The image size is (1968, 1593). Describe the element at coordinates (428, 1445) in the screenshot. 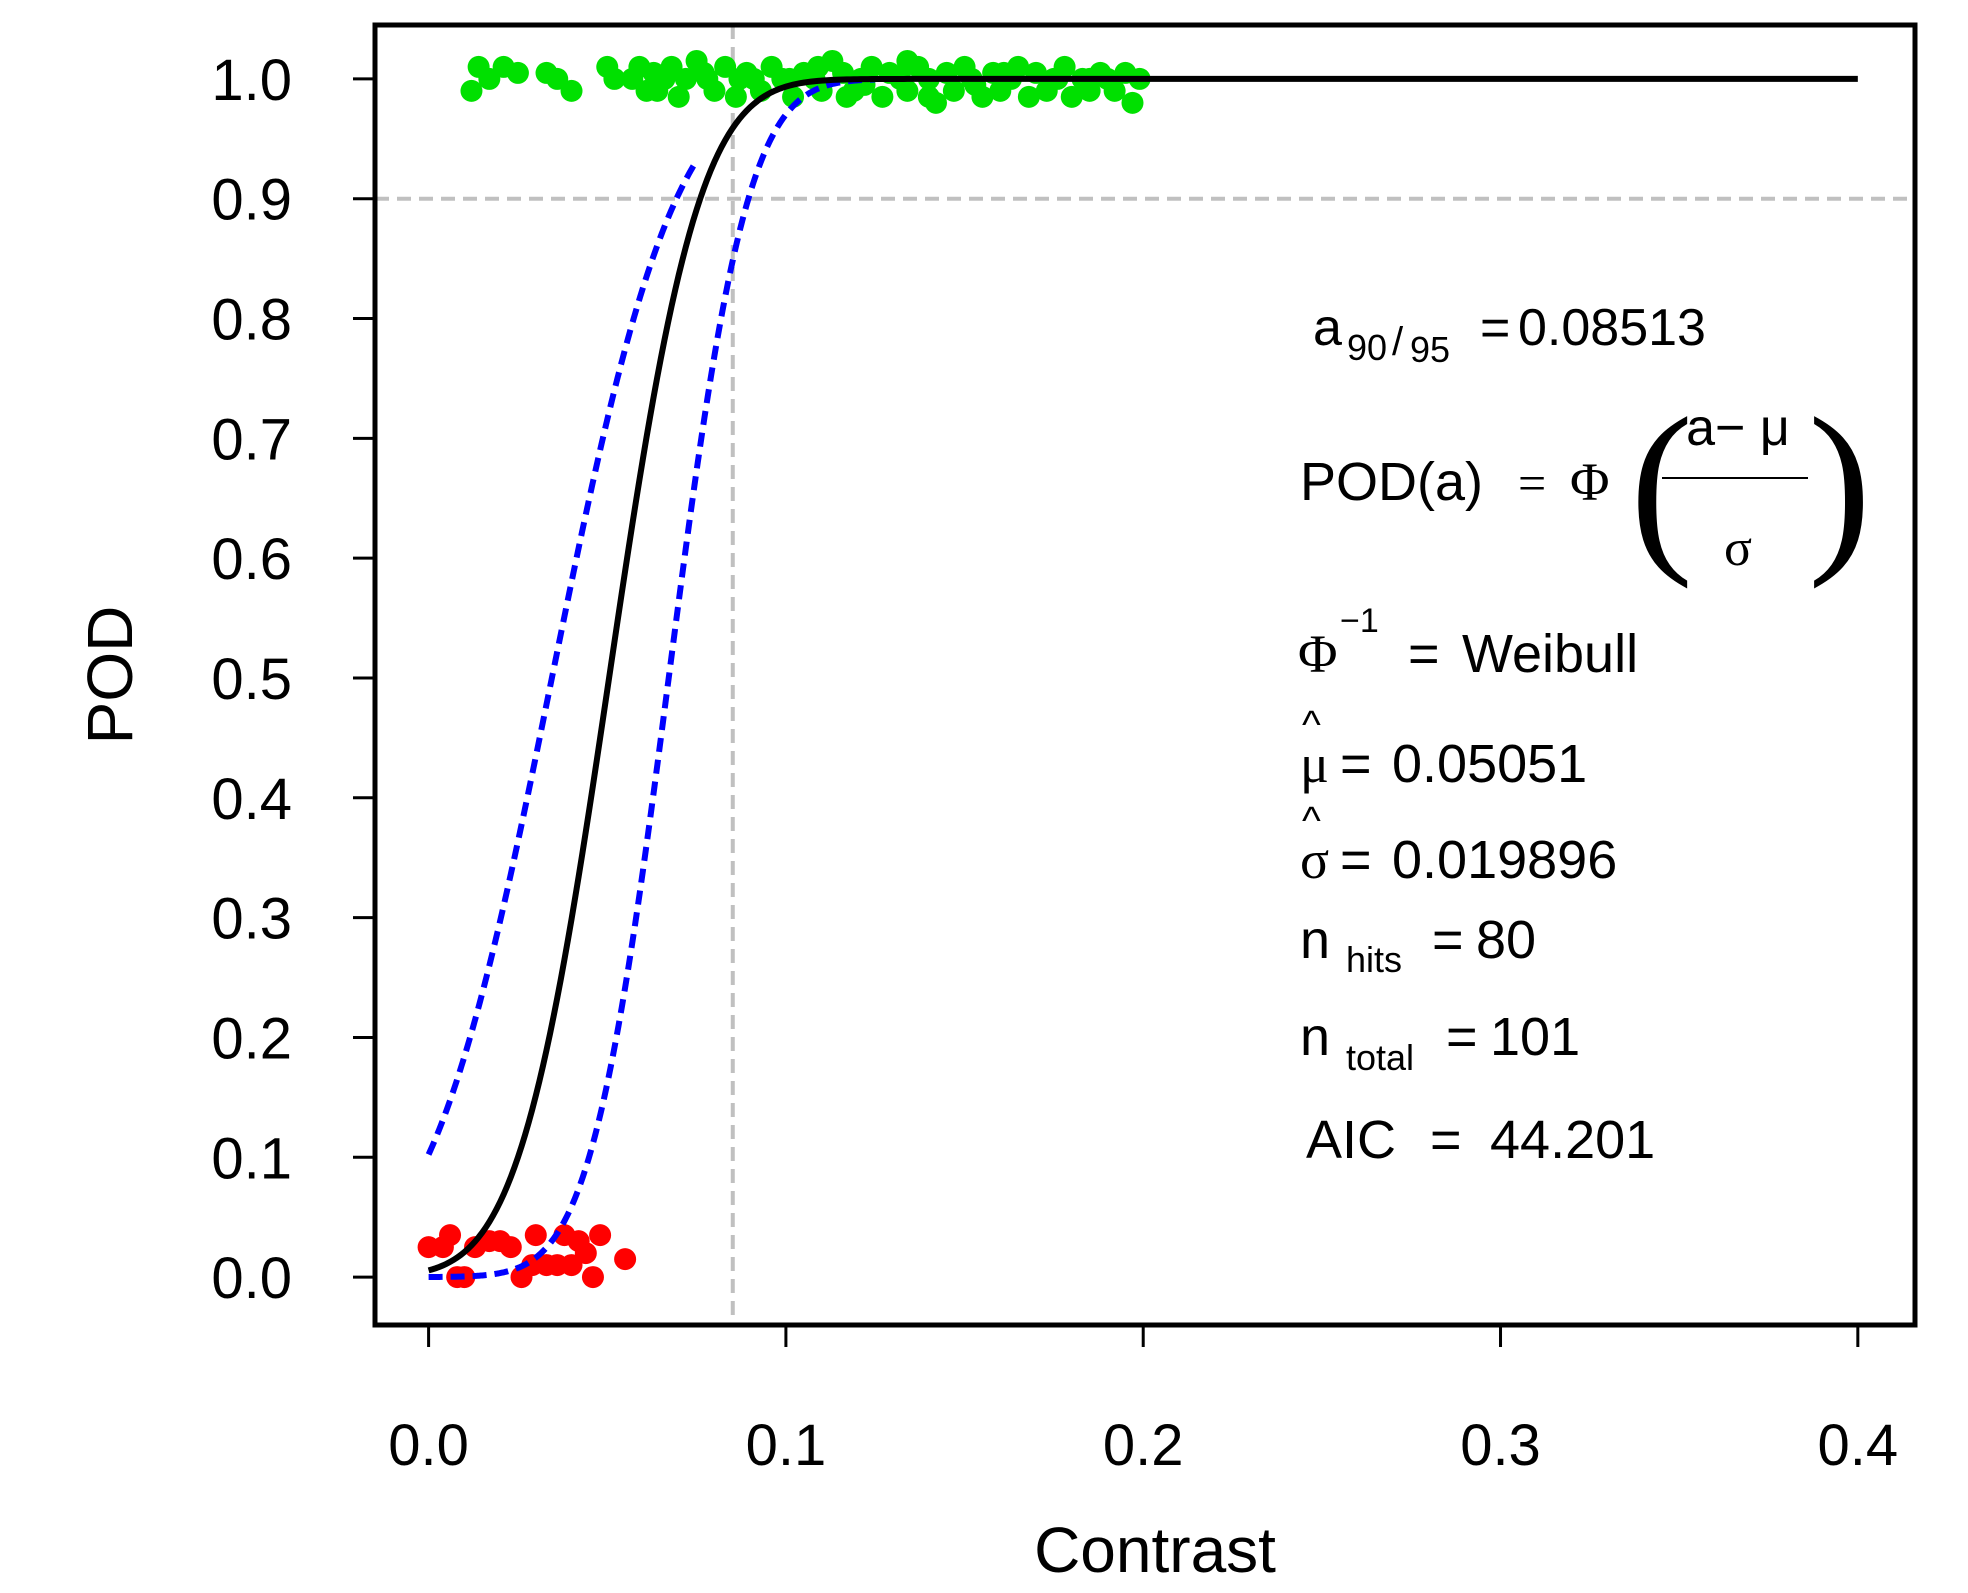

I see `x-tick-label: 0.0` at that location.